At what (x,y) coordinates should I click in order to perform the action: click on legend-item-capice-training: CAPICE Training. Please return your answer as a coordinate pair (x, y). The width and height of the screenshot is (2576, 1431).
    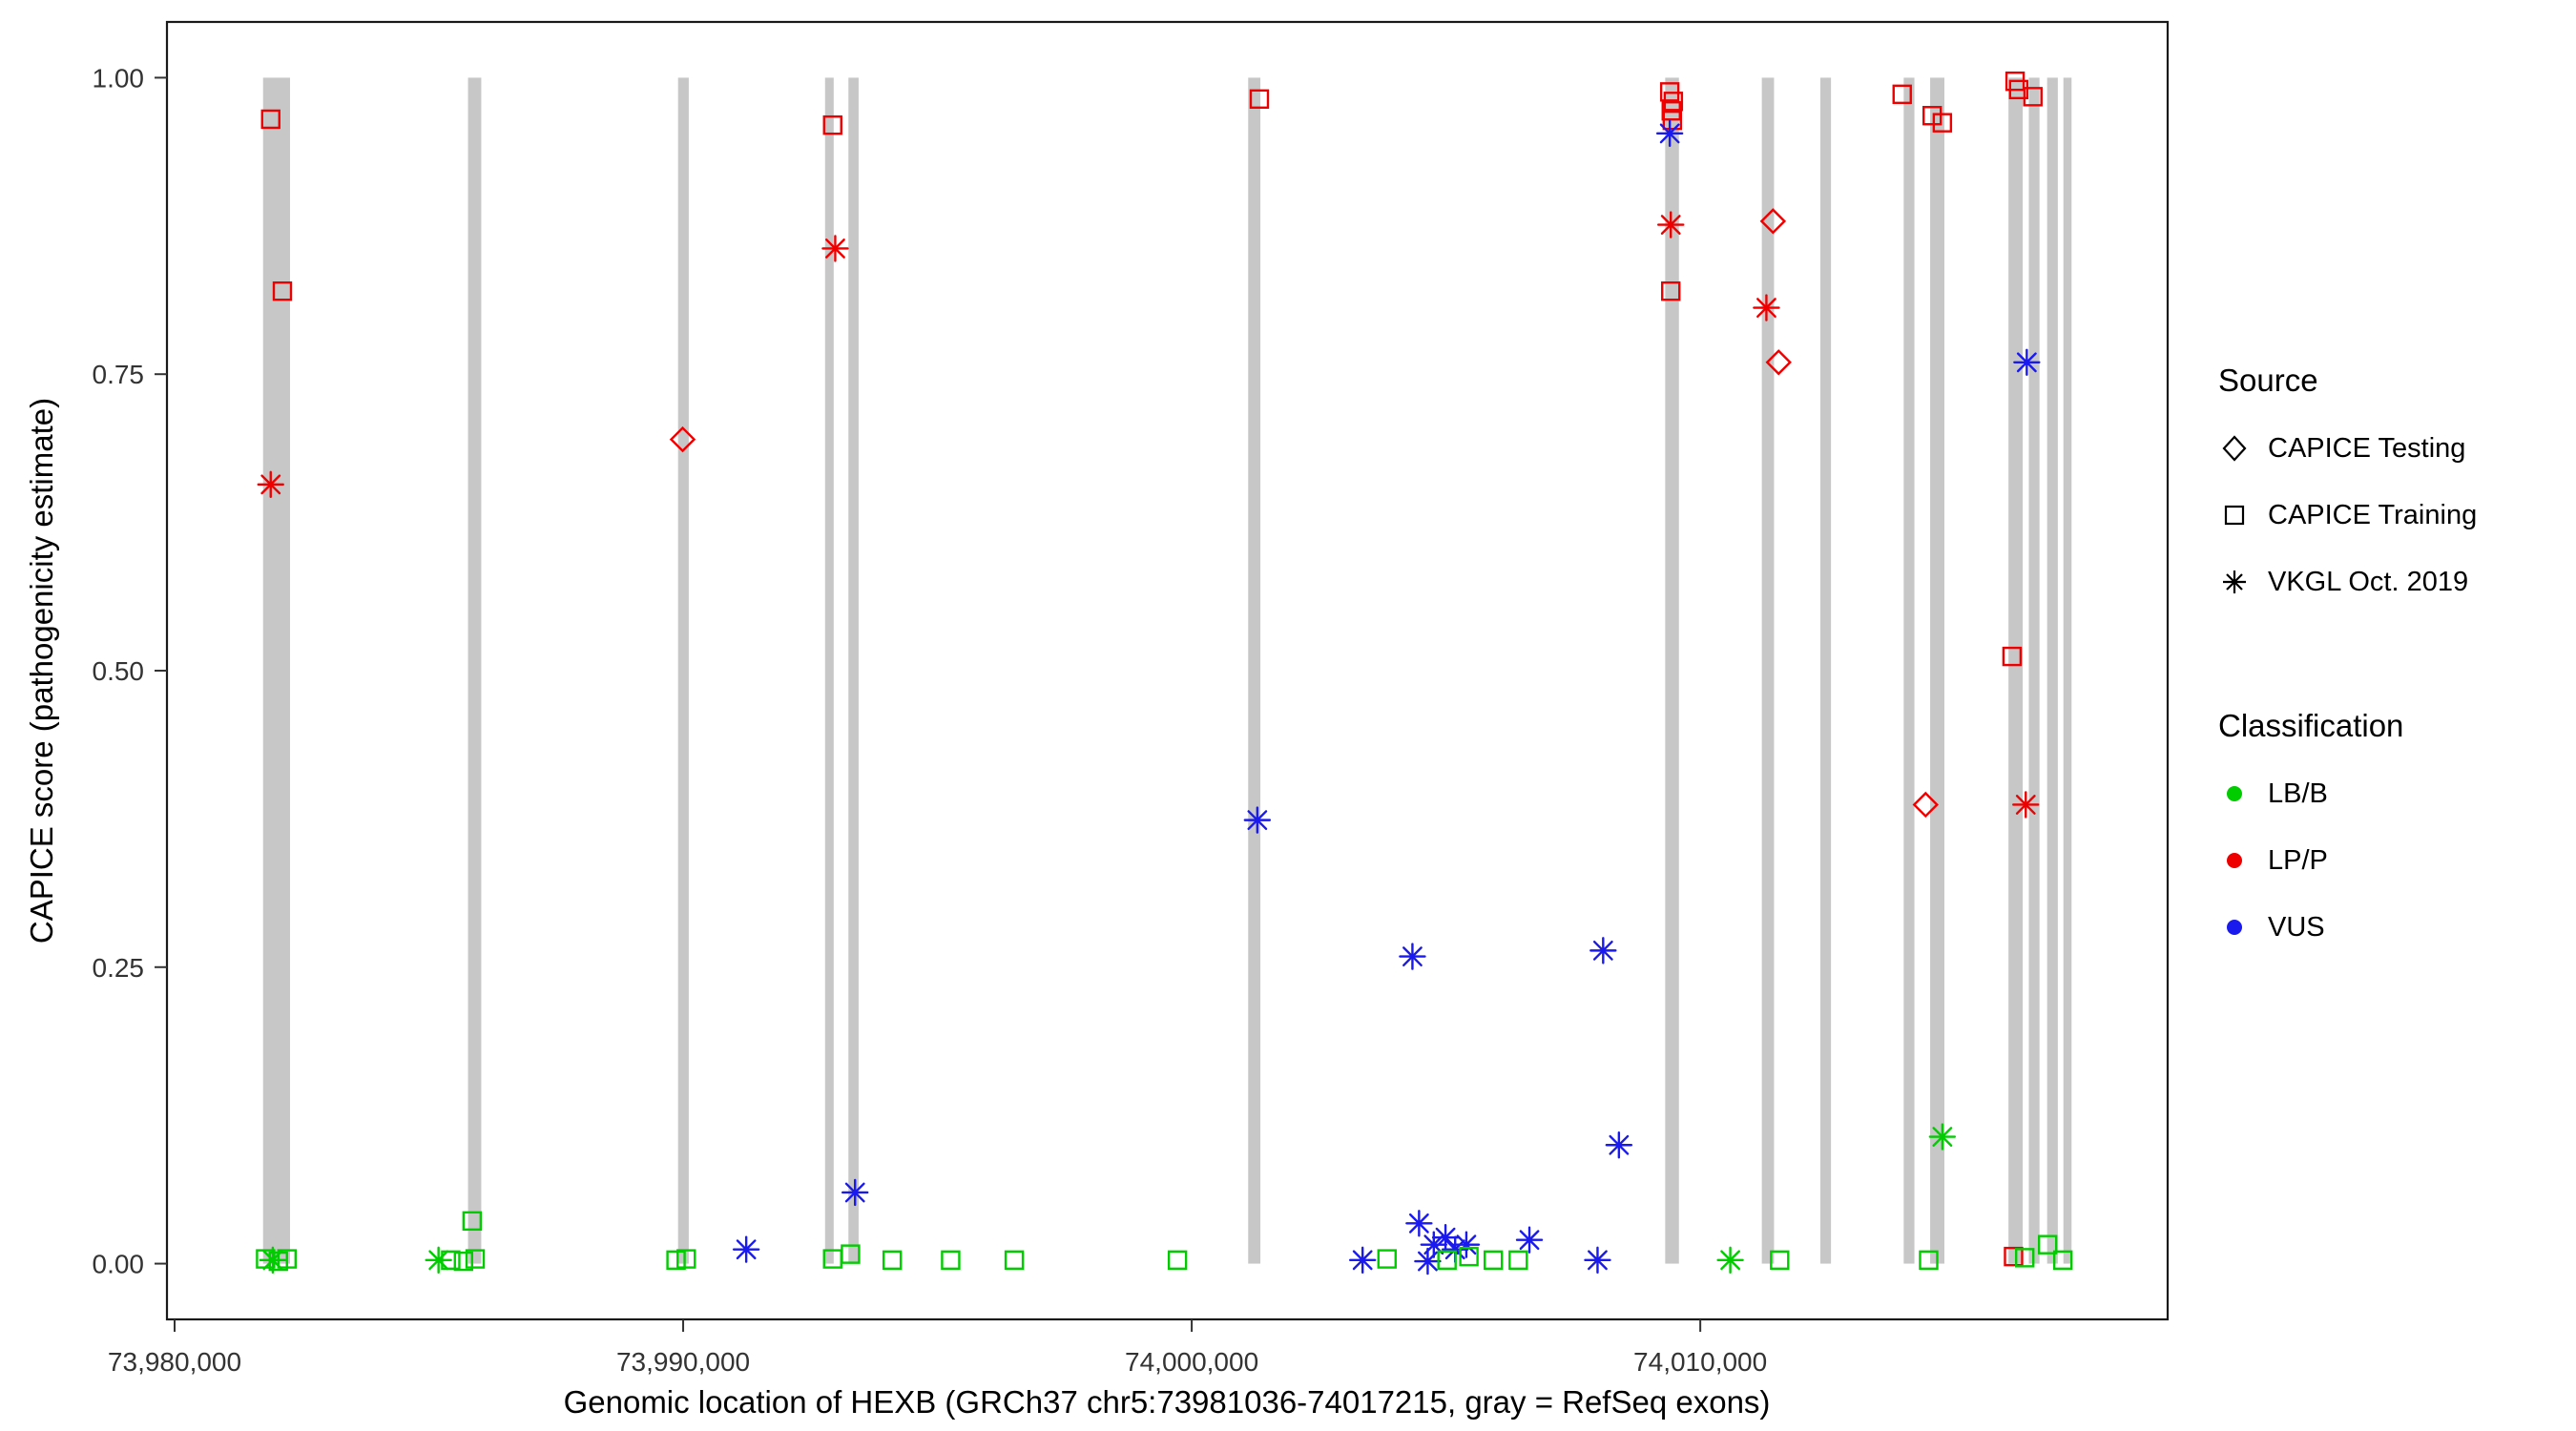
    Looking at the image, I should click on (2347, 515).